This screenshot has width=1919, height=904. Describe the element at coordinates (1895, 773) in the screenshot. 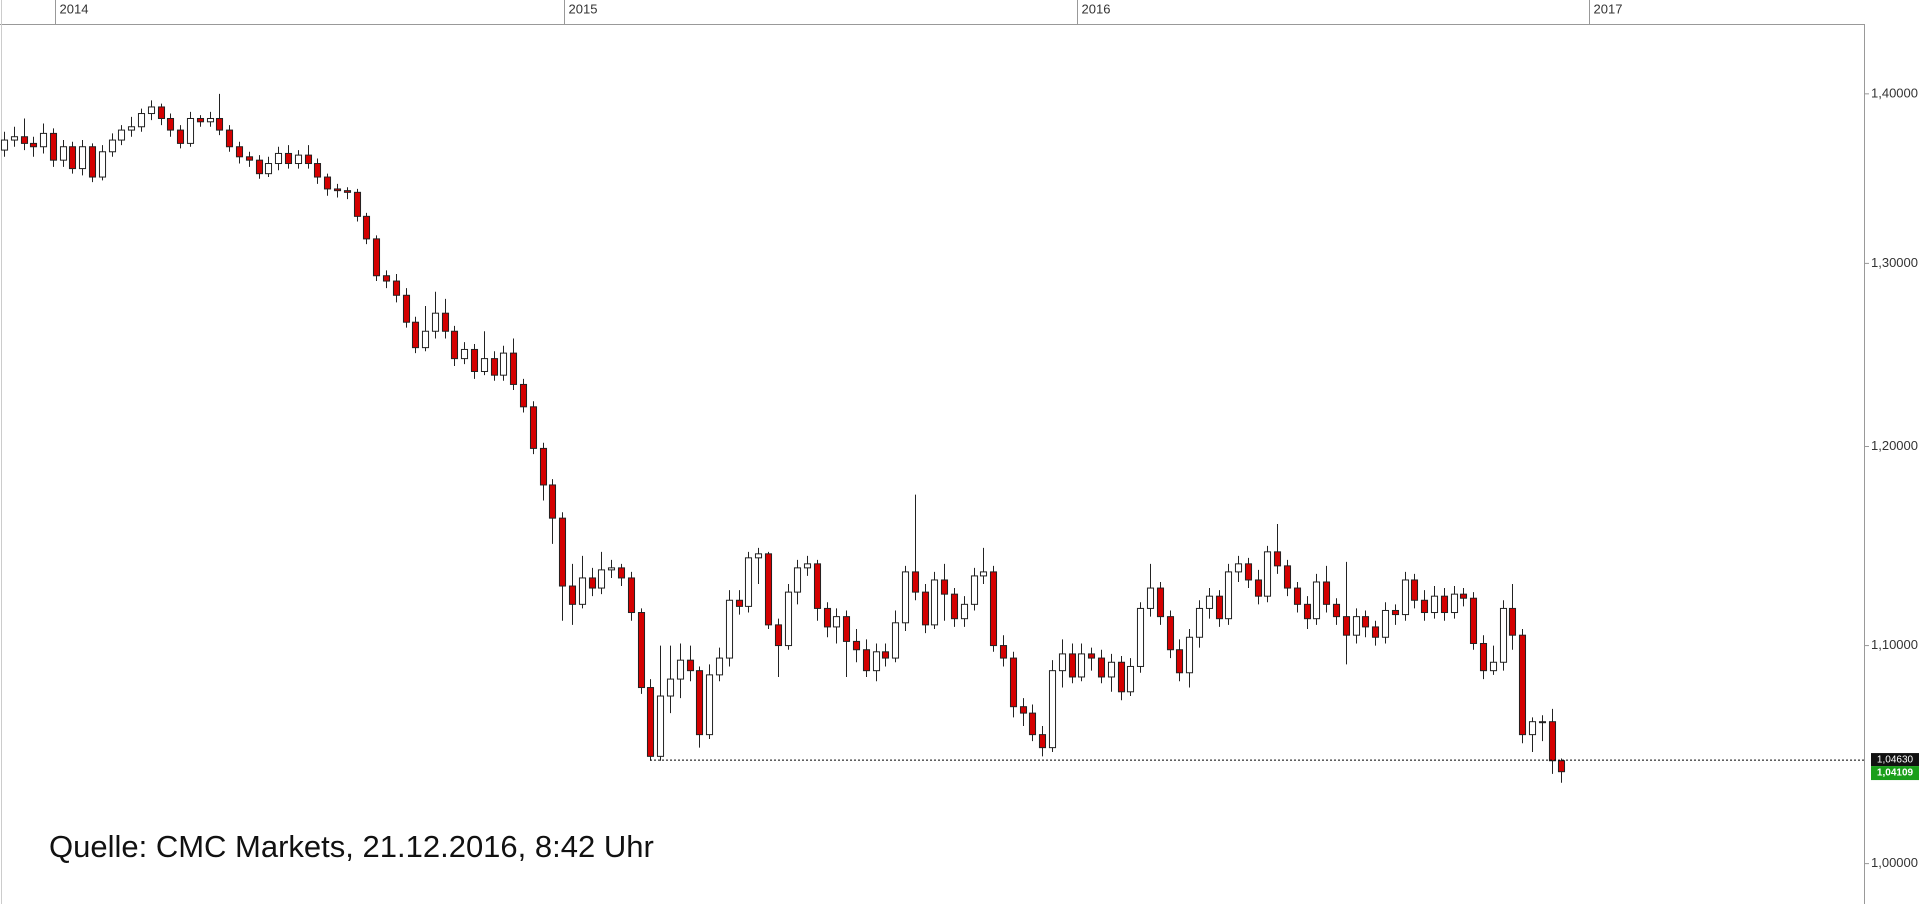

I see `last-price-box` at that location.